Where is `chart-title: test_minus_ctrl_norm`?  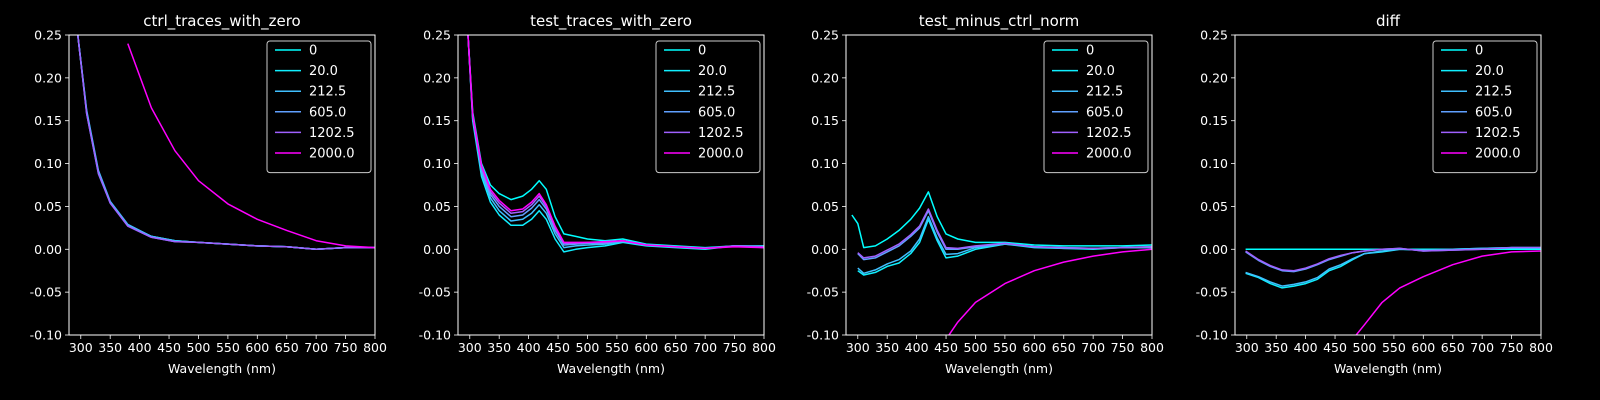 chart-title: test_minus_ctrl_norm is located at coordinates (999, 21).